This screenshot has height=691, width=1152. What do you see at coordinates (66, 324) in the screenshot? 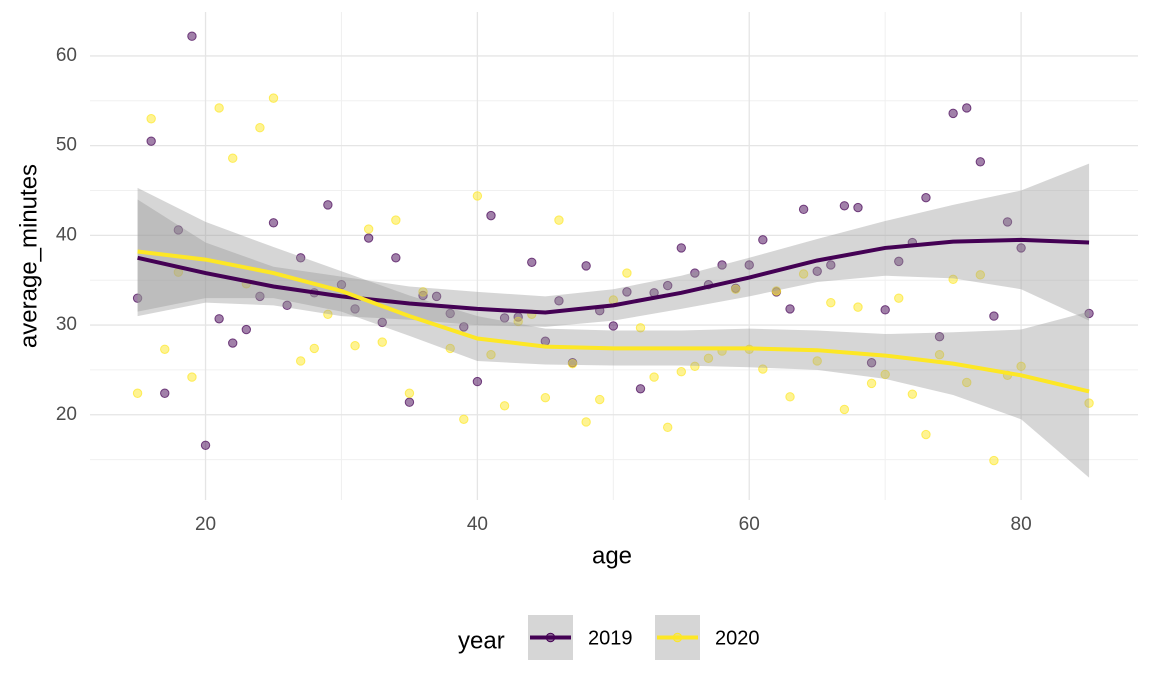
I see `y-tick-label: 30` at bounding box center [66, 324].